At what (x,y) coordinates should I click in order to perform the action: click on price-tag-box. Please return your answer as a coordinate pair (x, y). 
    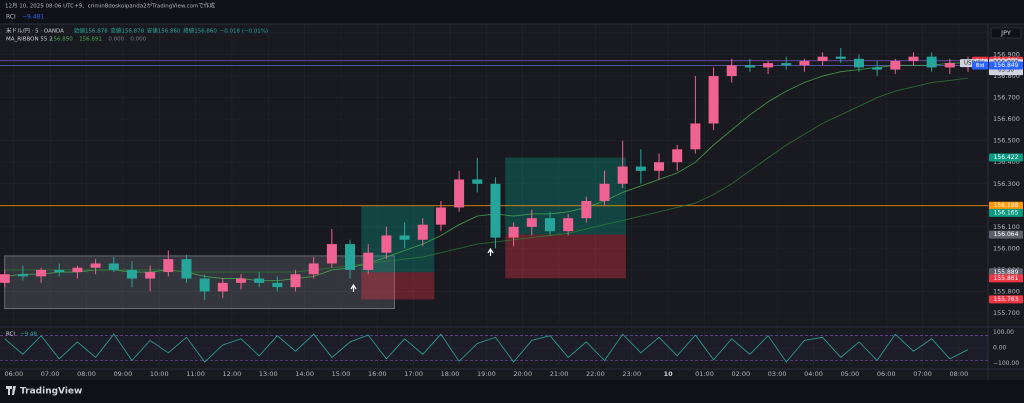
    Looking at the image, I should click on (980, 65).